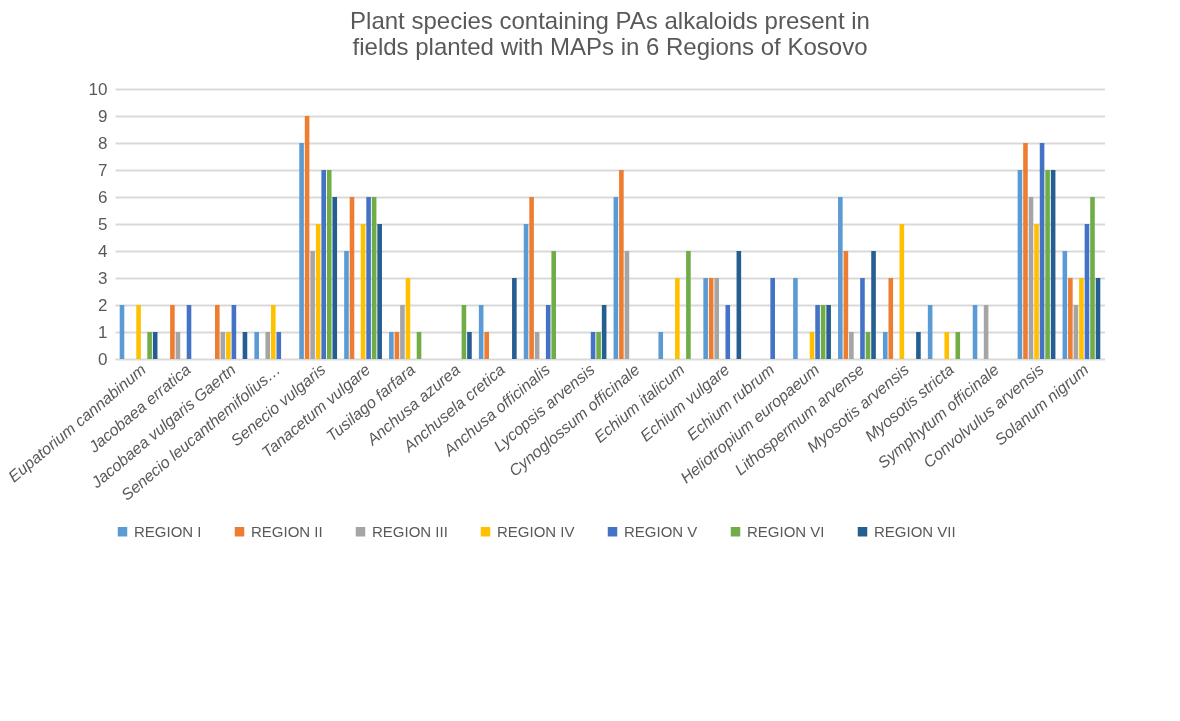  Describe the element at coordinates (786, 531) in the screenshot. I see `legend-label: REGION VI` at that location.